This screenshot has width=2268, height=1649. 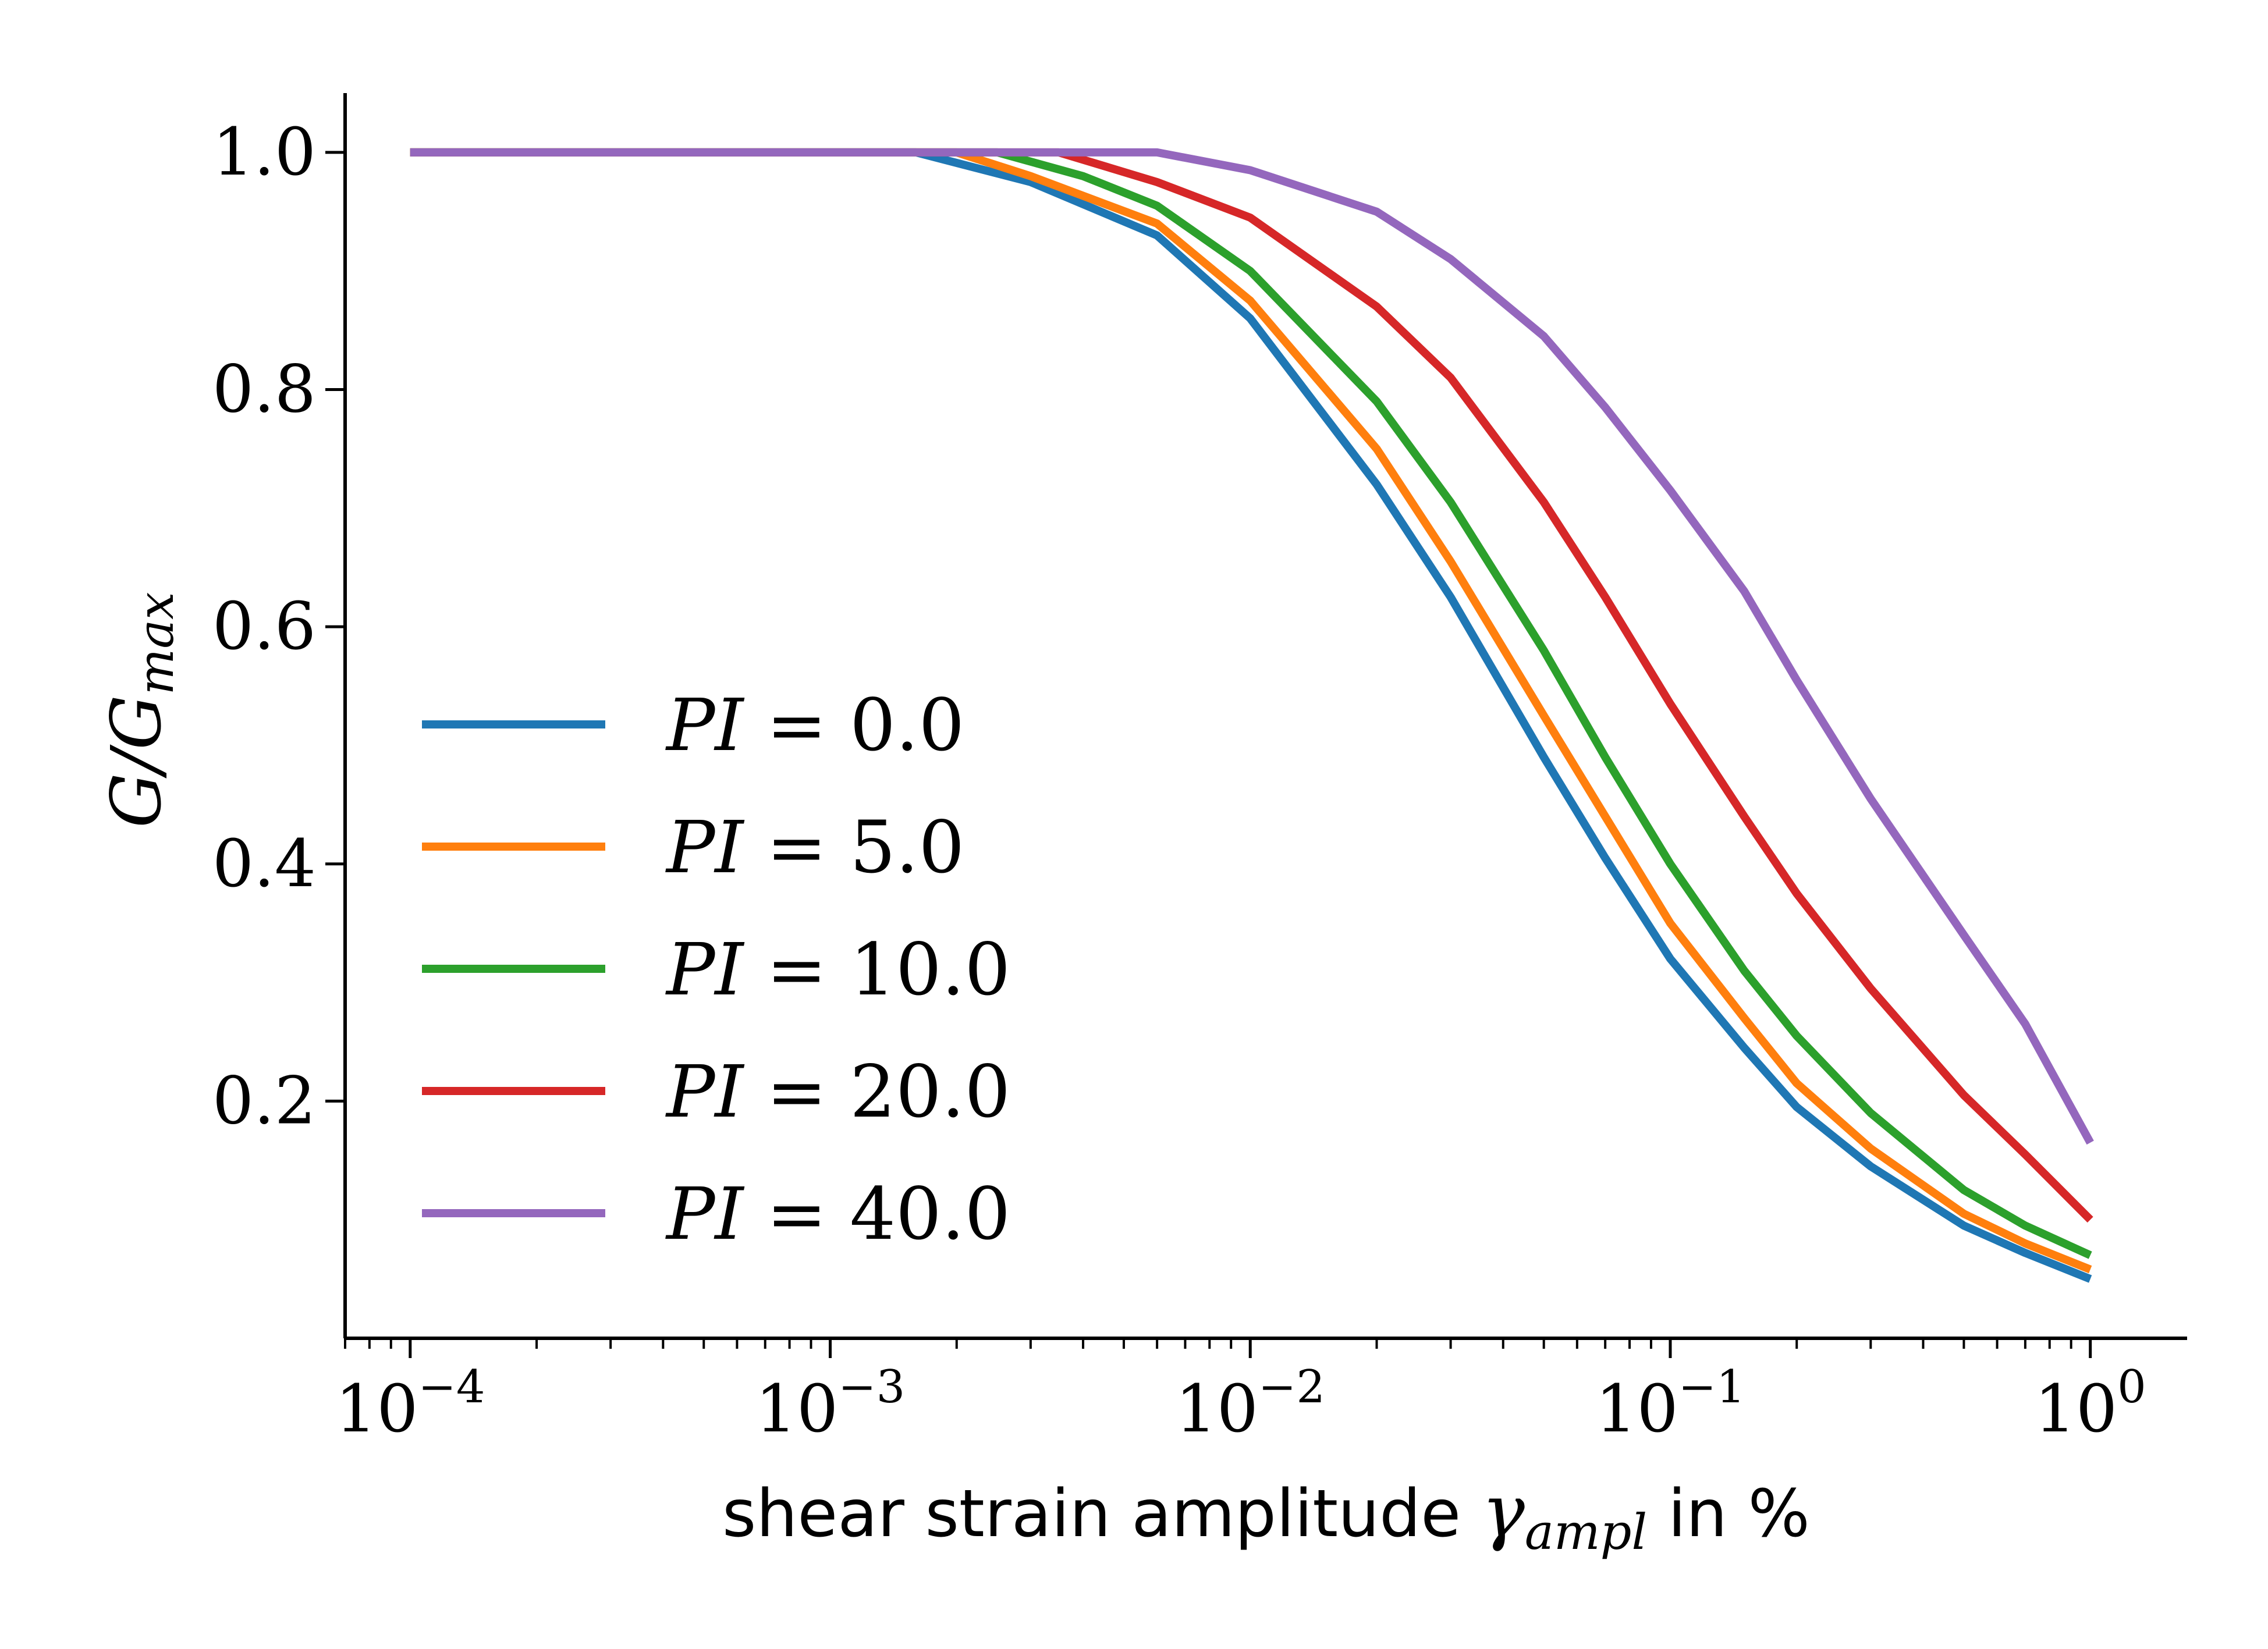 I want to click on y-axis-title: G/Gmax, so click(x=140, y=709).